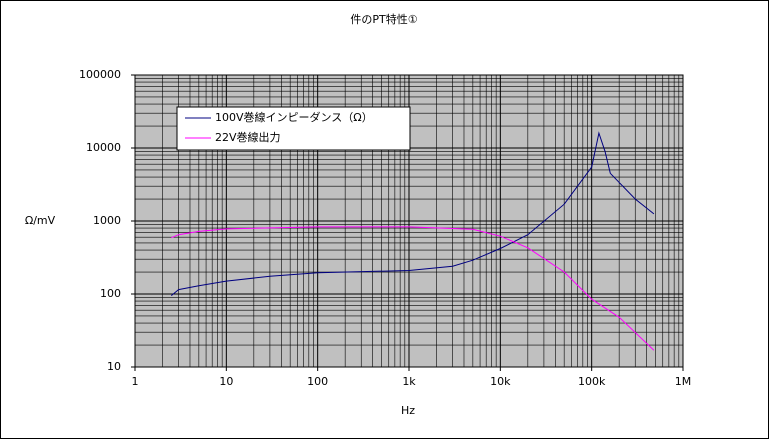  What do you see at coordinates (592, 381) in the screenshot?
I see `x-tick-label: 100k` at bounding box center [592, 381].